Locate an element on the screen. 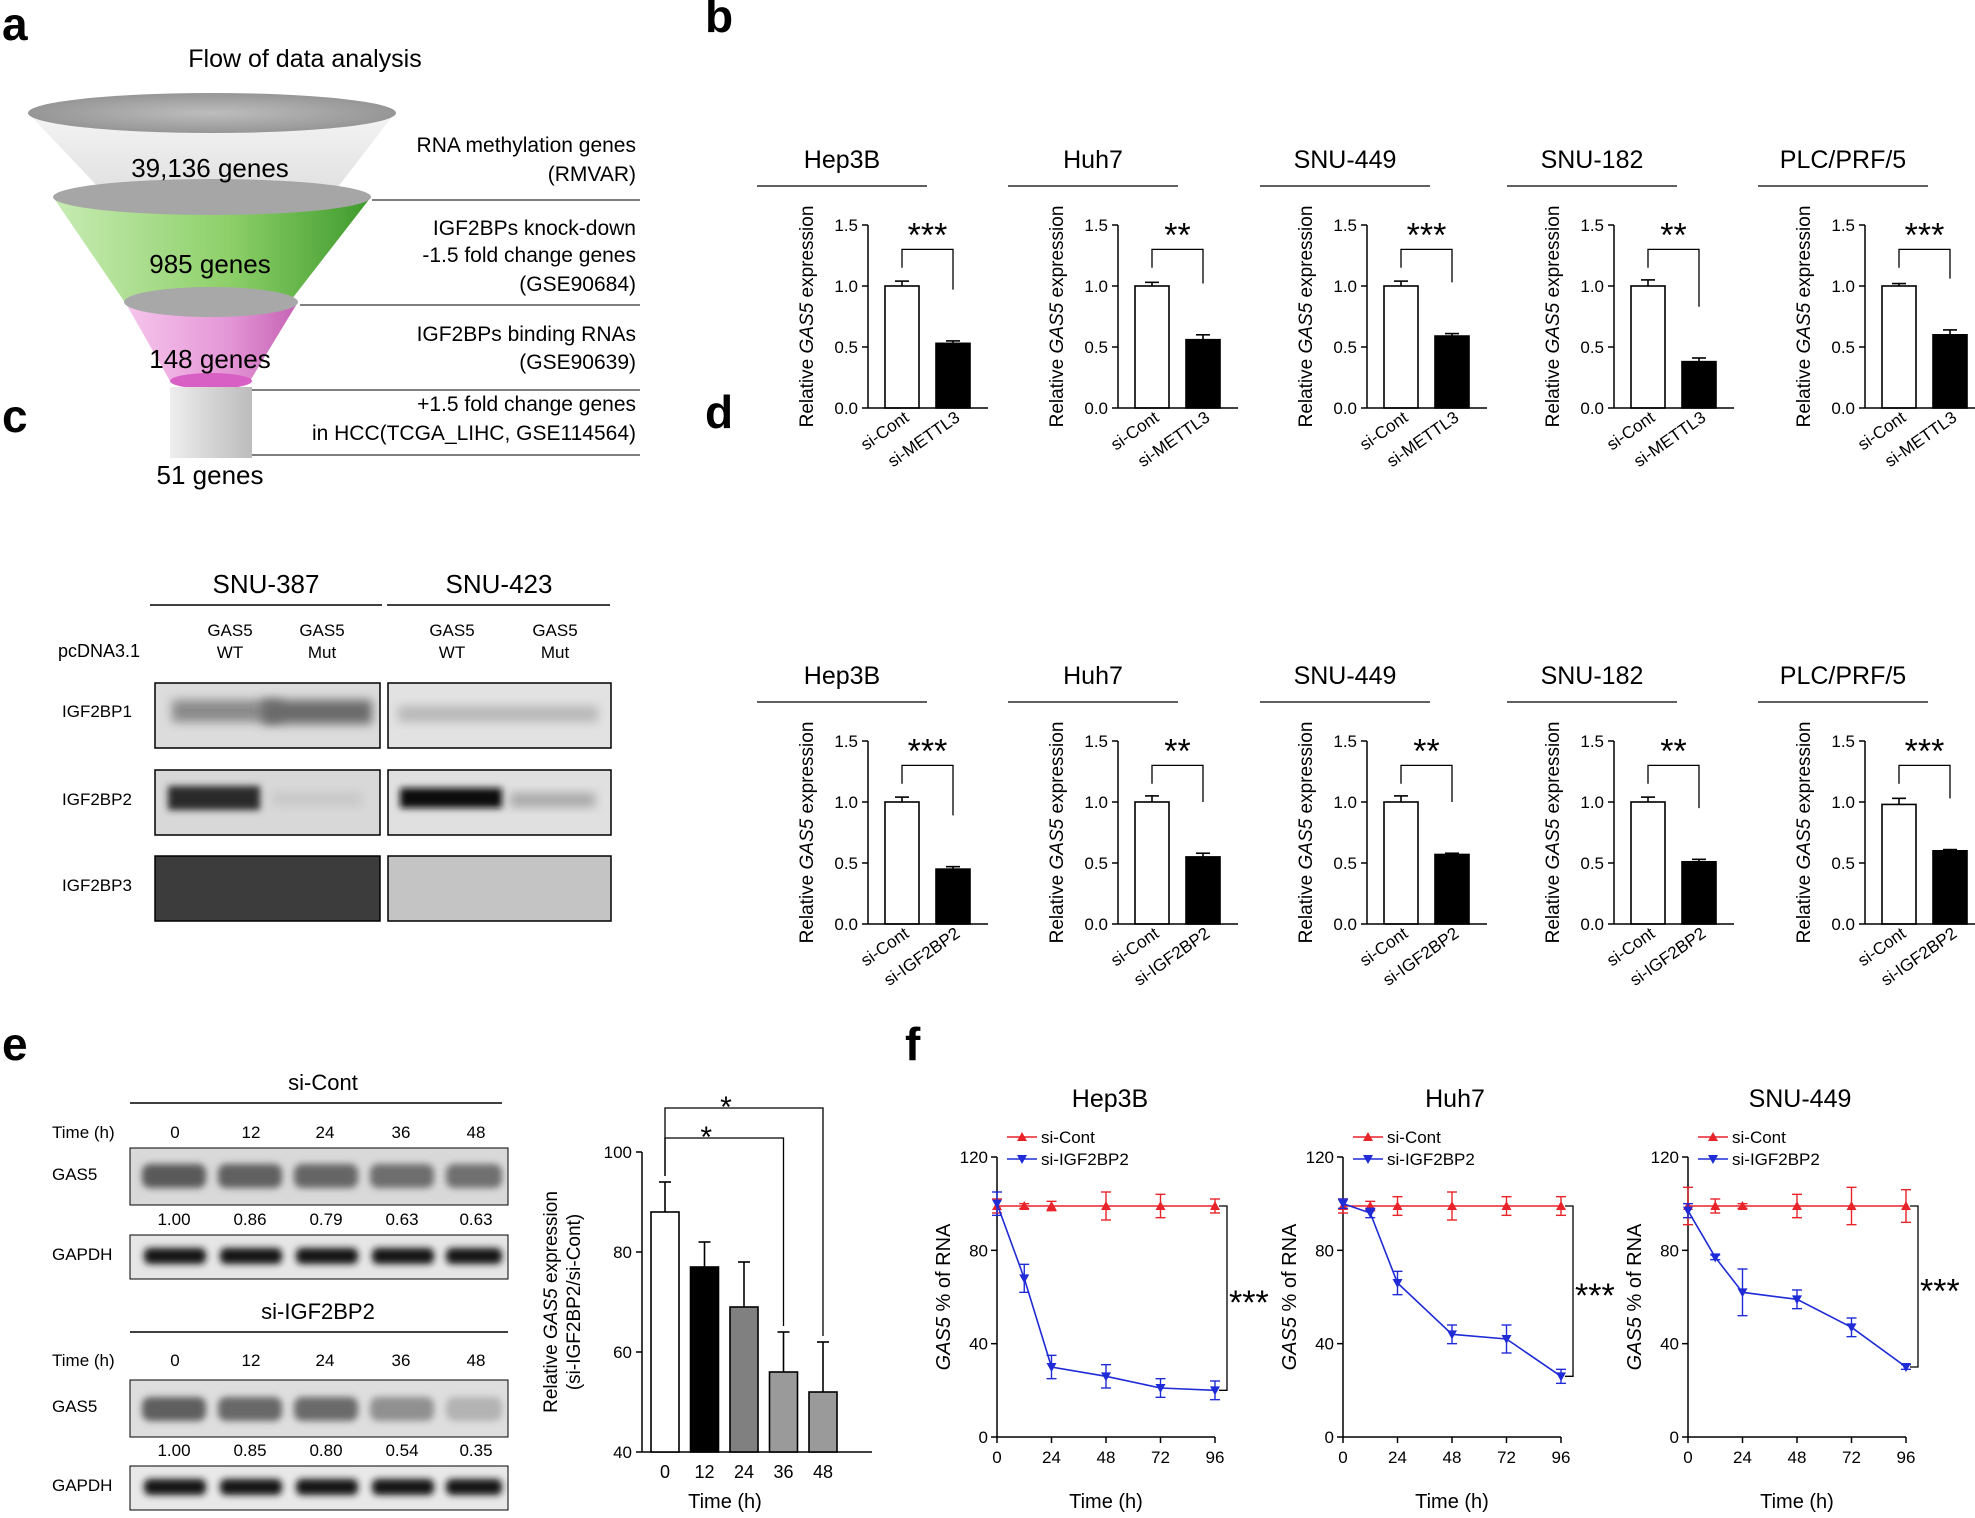 This screenshot has width=1975, height=1518. blot-label: IGF2BP2 is located at coordinates (97, 799).